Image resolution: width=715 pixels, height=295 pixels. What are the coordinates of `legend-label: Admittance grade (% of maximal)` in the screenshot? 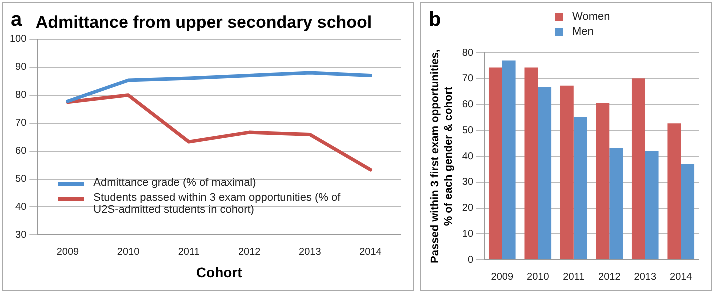 It's located at (175, 183).